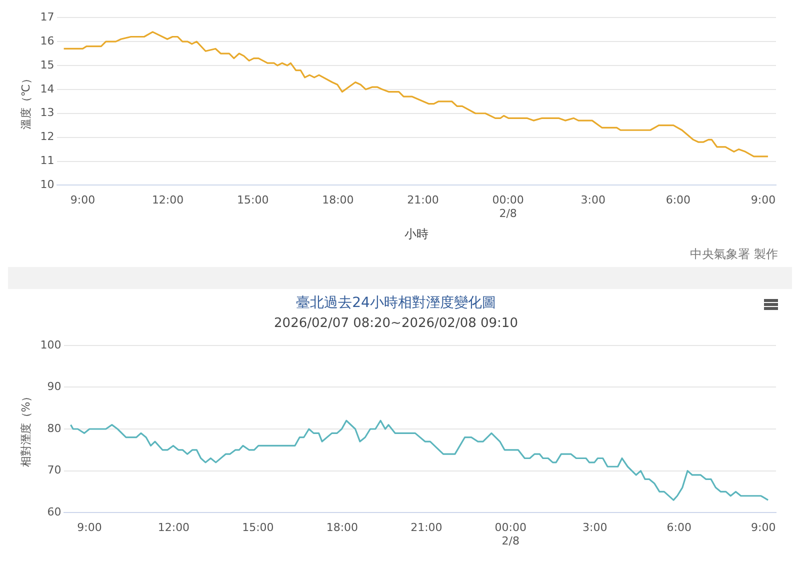  Describe the element at coordinates (396, 323) in the screenshot. I see `chart-subtitle: 2026/02/07 08:20~2026/02/08 09:10` at that location.